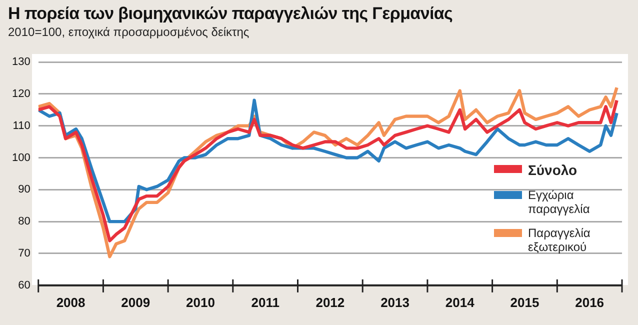 Image resolution: width=638 pixels, height=325 pixels. What do you see at coordinates (395, 302) in the screenshot?
I see `x-tick-label: 2013` at bounding box center [395, 302].